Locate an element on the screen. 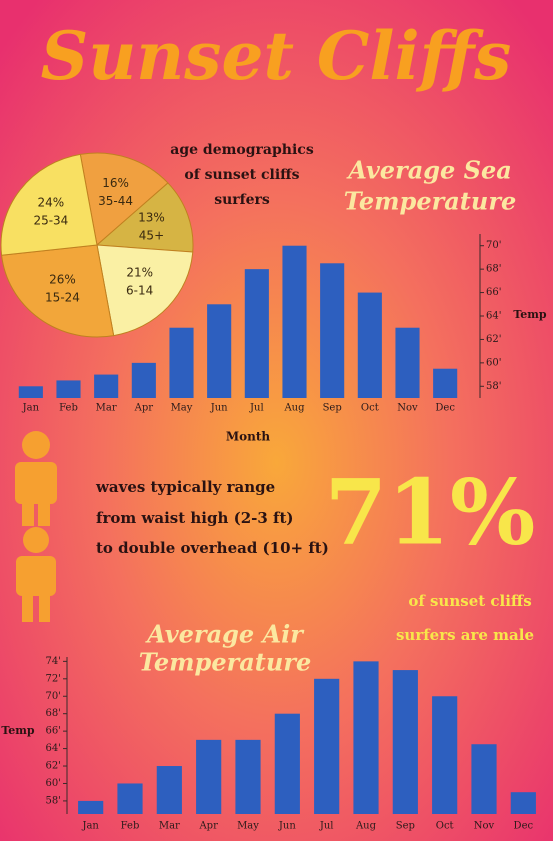 This screenshot has height=845, width=553. waves-text: to double overhead (10+ ft) is located at coordinates (212, 548).